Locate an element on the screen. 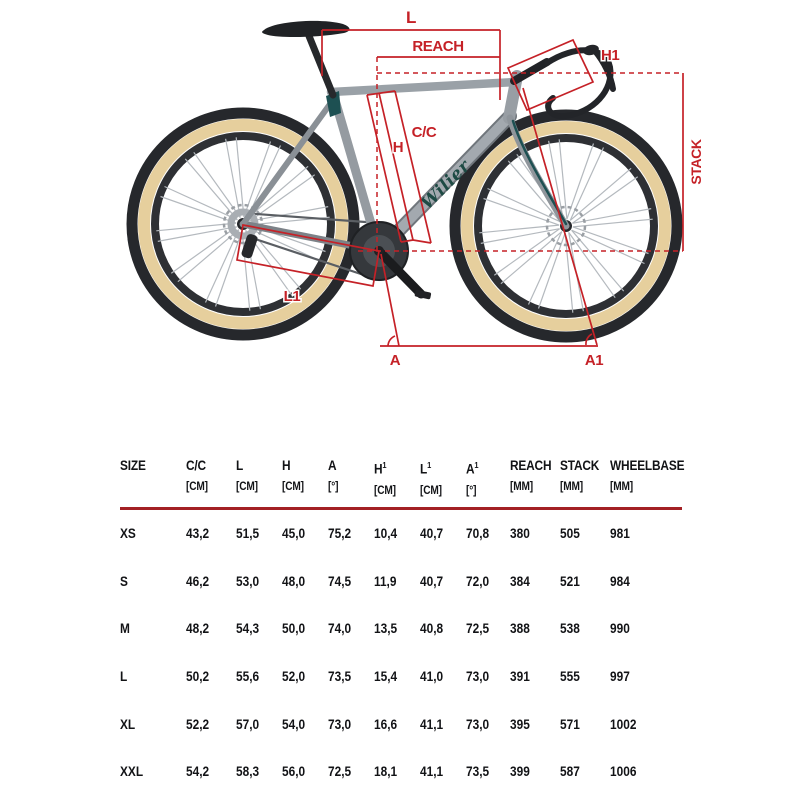 This screenshot has height=800, width=800. label-h: H is located at coordinates (398, 147).